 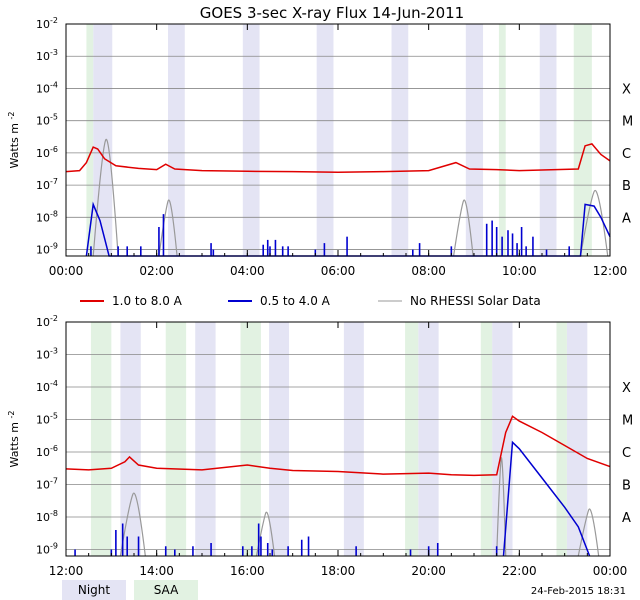 I want to click on x-tick-label: 08:00, so click(x=428, y=271).